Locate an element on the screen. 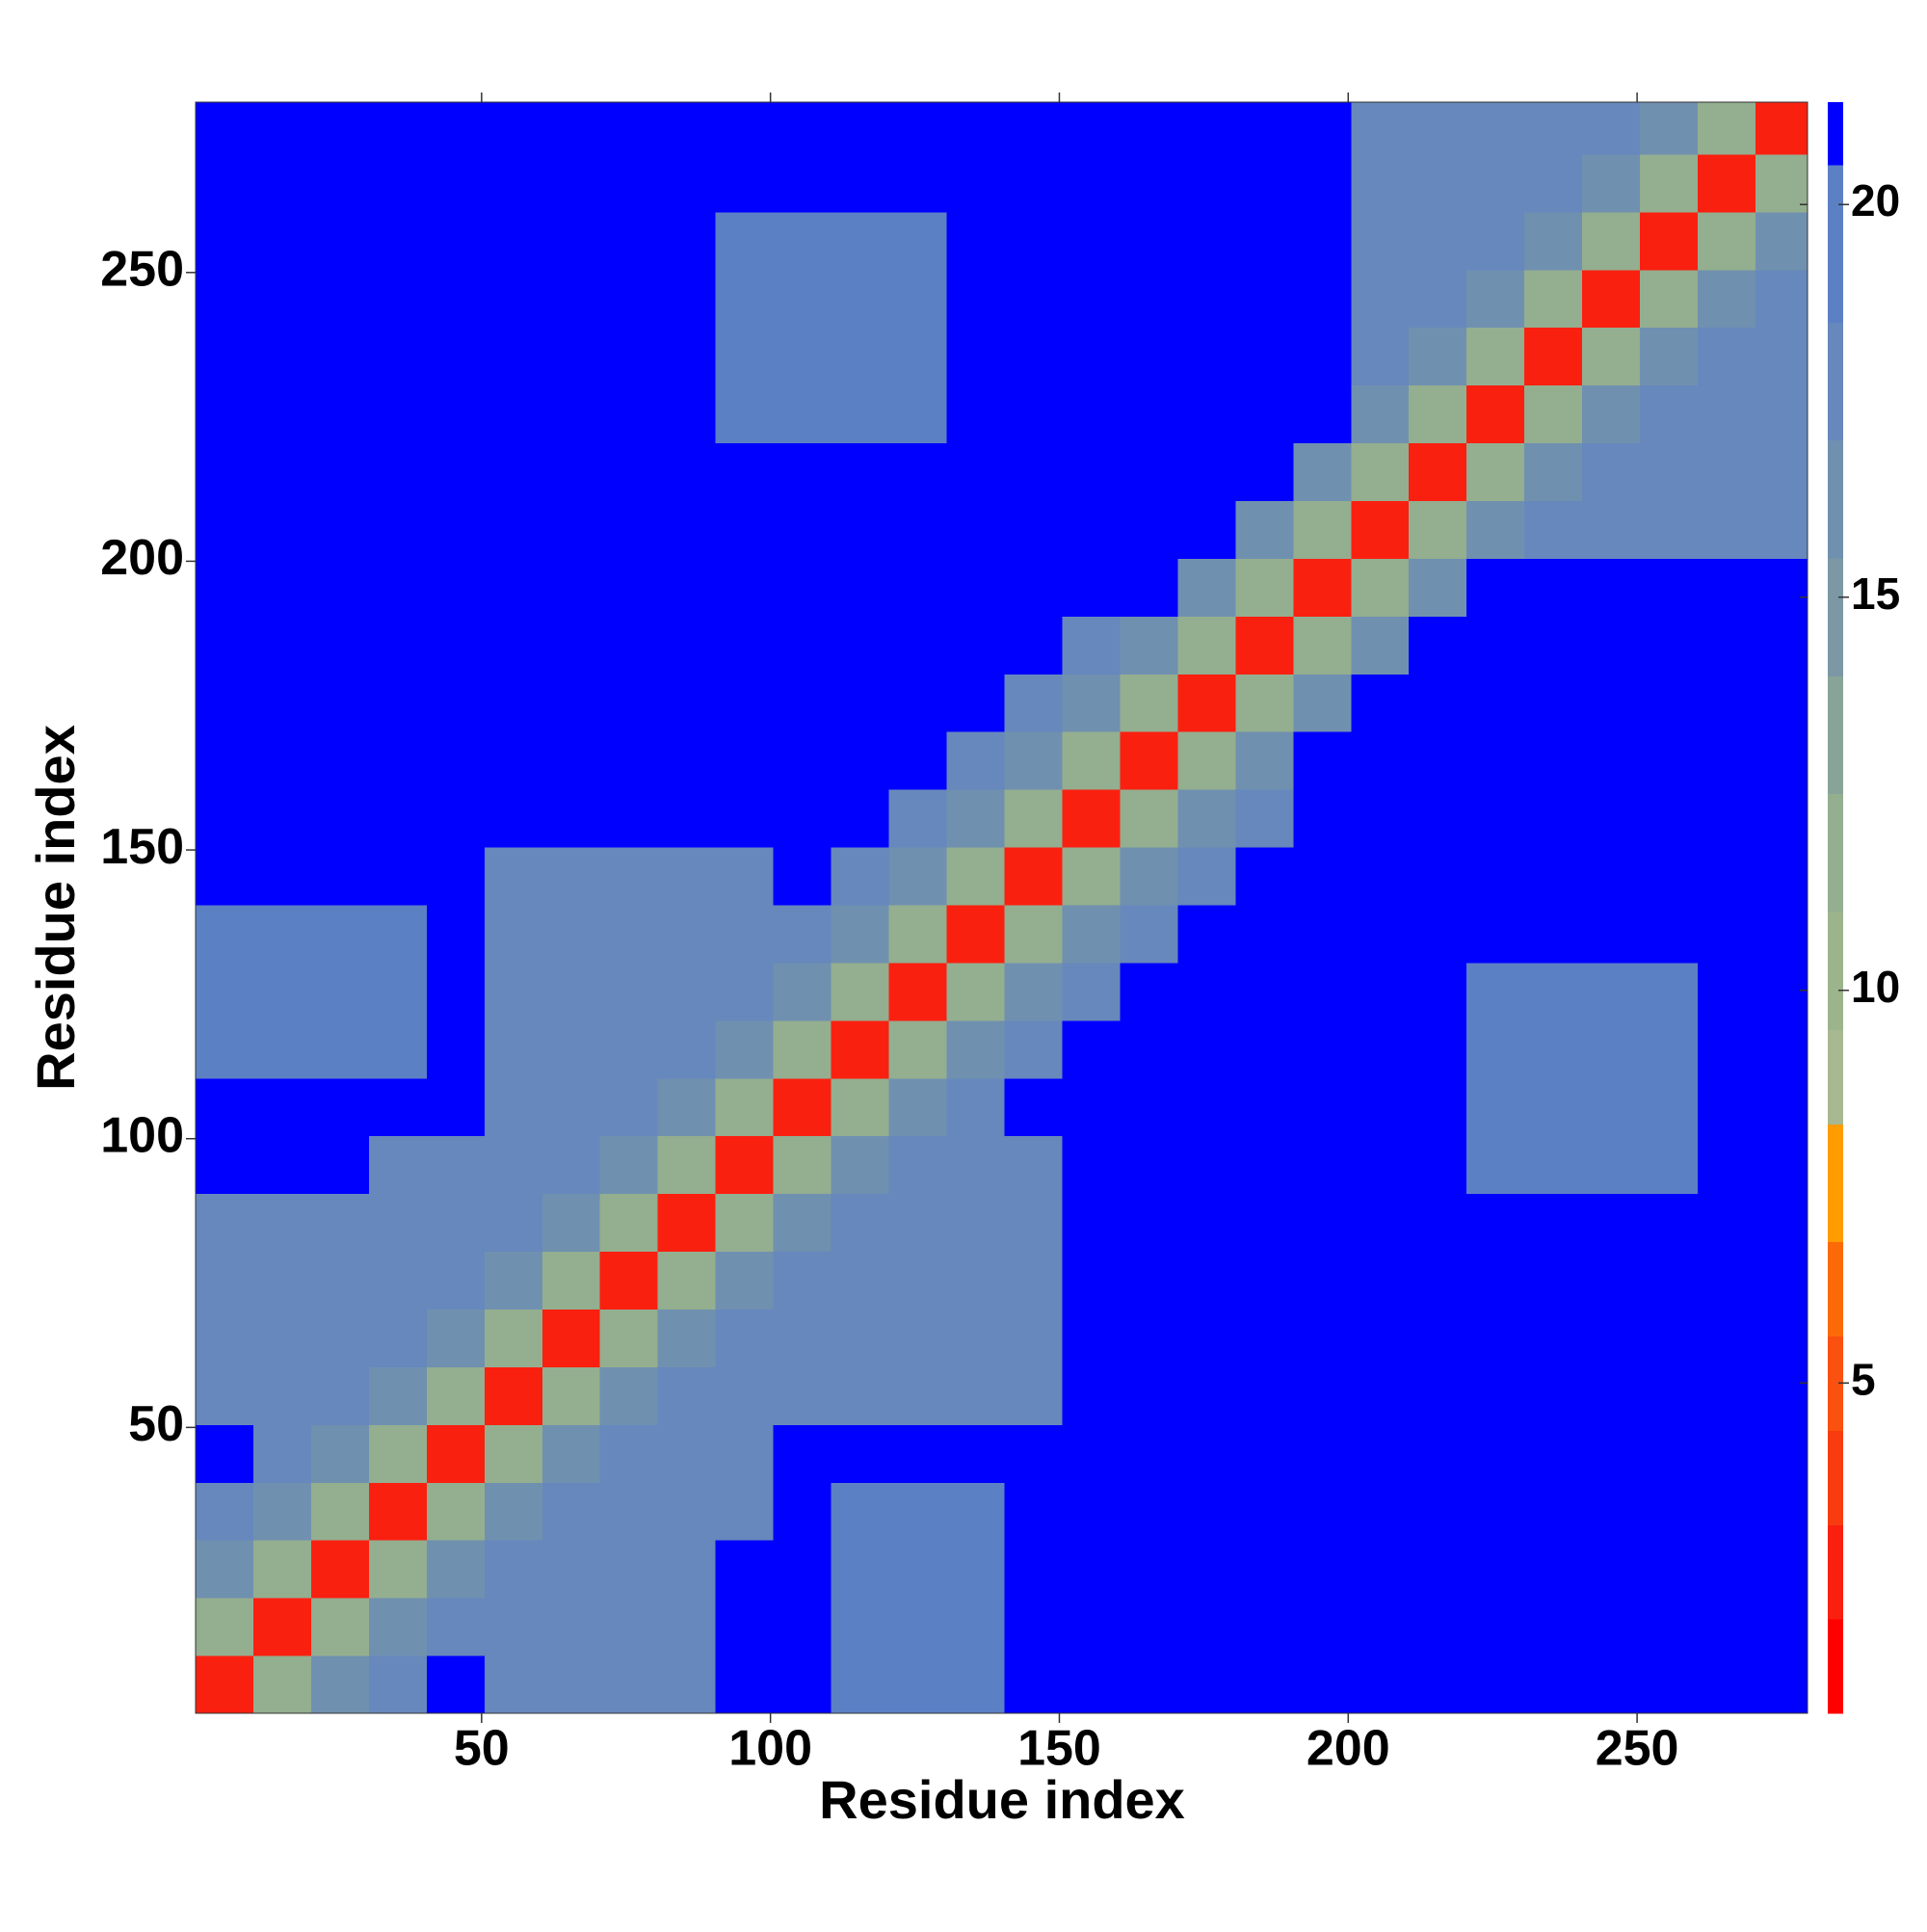 The image size is (1927, 1932). y-tick-label: 250 is located at coordinates (142, 270).